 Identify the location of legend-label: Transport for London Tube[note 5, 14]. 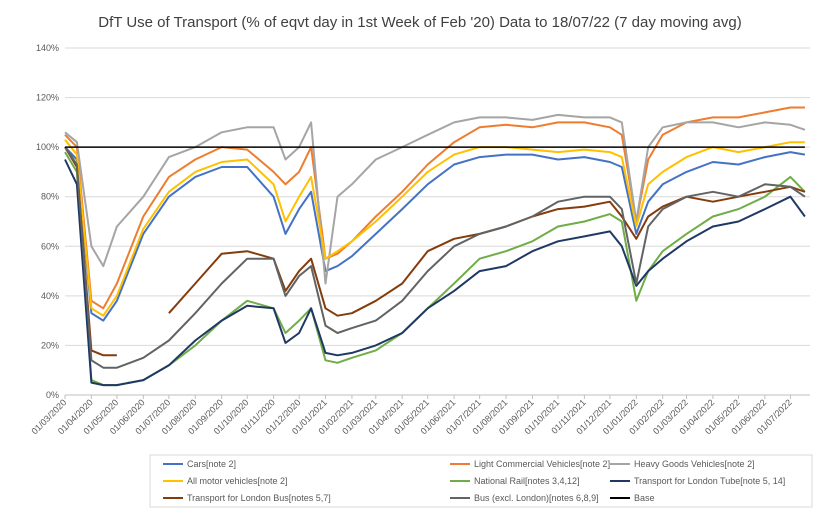
(709, 481).